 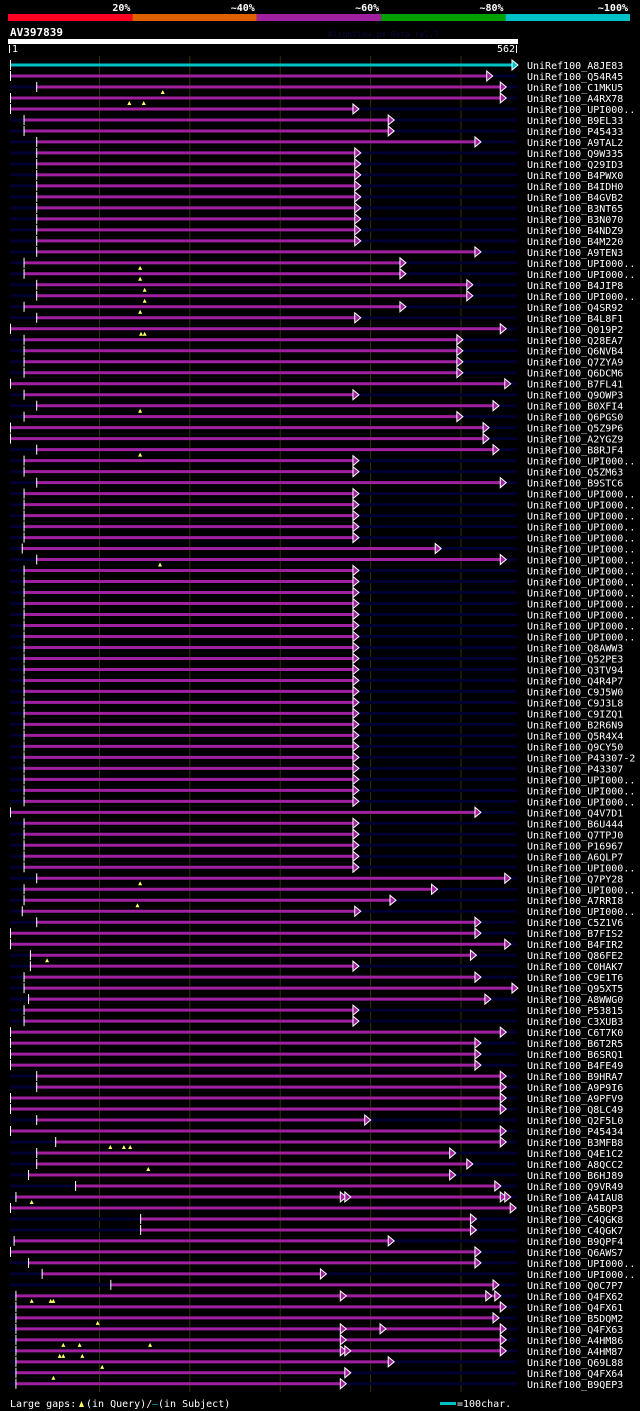 I want to click on hit-label: UniRef100_Q4V7D1, so click(x=575, y=813).